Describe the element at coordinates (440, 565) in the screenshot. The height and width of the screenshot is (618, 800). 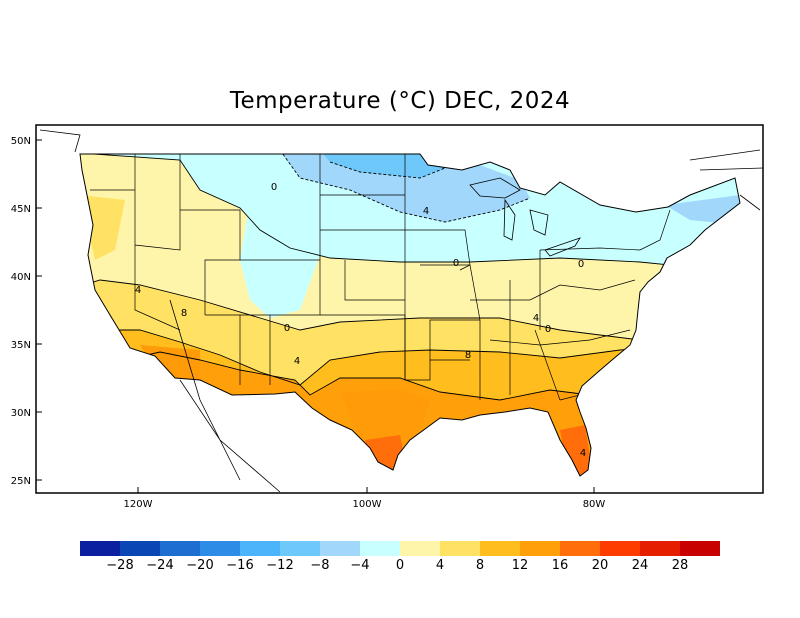
I see `legend-tick-label: 4` at that location.